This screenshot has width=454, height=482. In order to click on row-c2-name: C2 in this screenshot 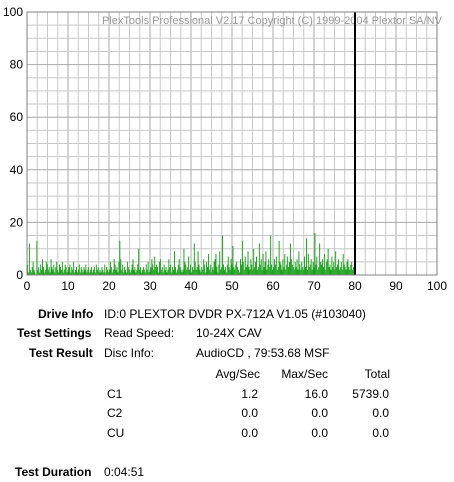, I will do `click(115, 413)`.